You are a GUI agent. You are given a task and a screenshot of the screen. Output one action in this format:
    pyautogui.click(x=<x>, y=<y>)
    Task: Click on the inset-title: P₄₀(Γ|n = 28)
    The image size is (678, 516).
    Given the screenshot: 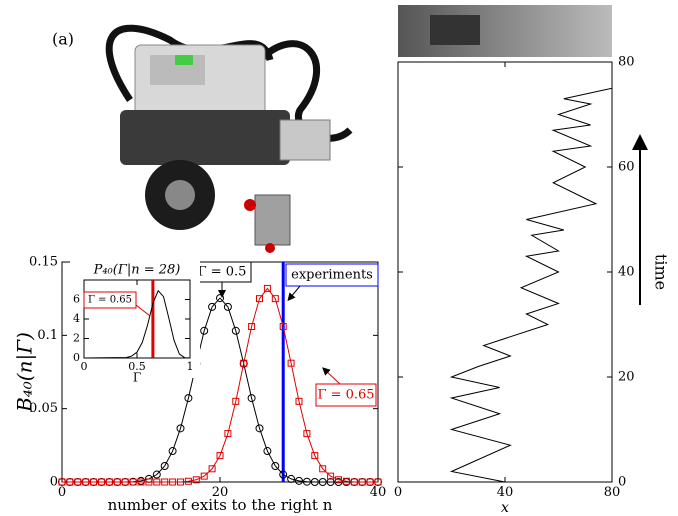 What is the action you would take?
    pyautogui.click(x=137, y=270)
    